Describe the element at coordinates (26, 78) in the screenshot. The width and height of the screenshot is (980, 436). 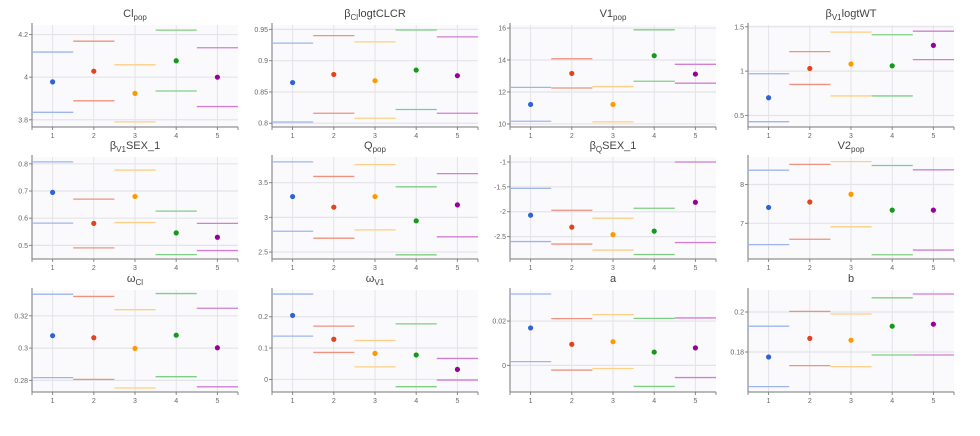
I see `y-tick-label: 4` at that location.